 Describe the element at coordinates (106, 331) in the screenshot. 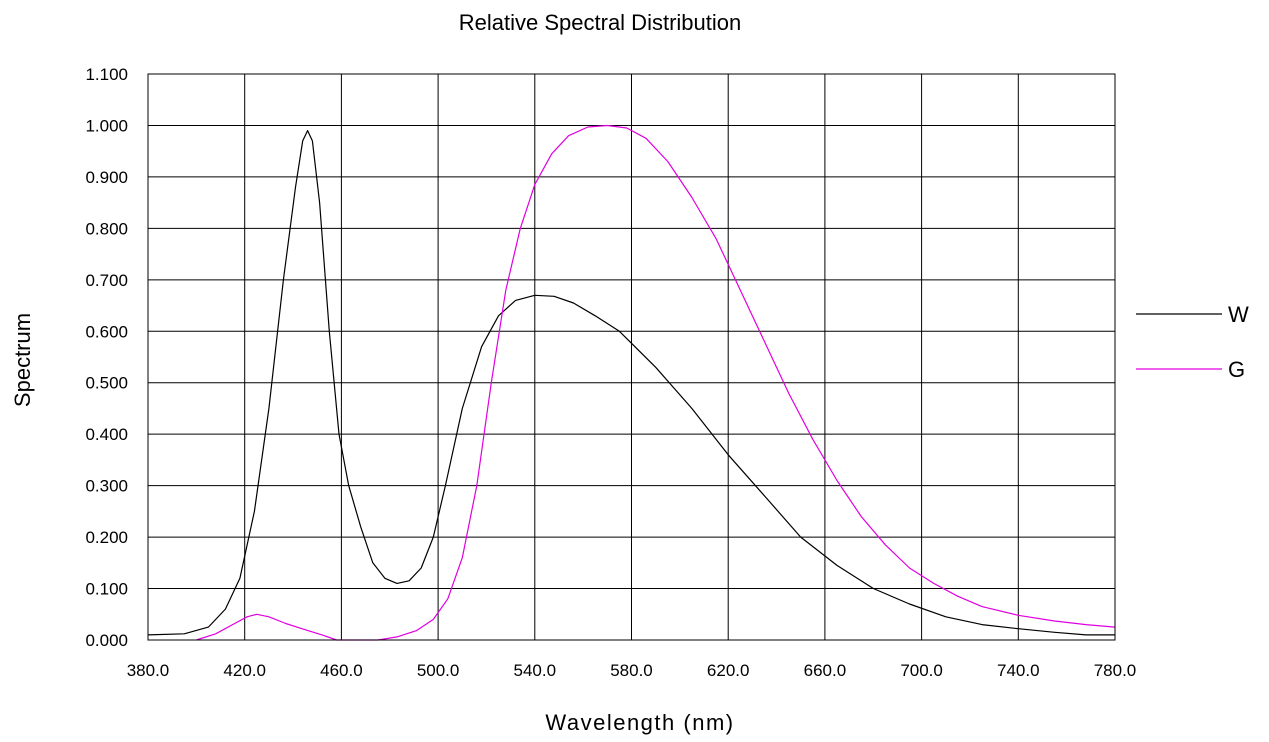

I see `y-tick-label: 0.600` at that location.